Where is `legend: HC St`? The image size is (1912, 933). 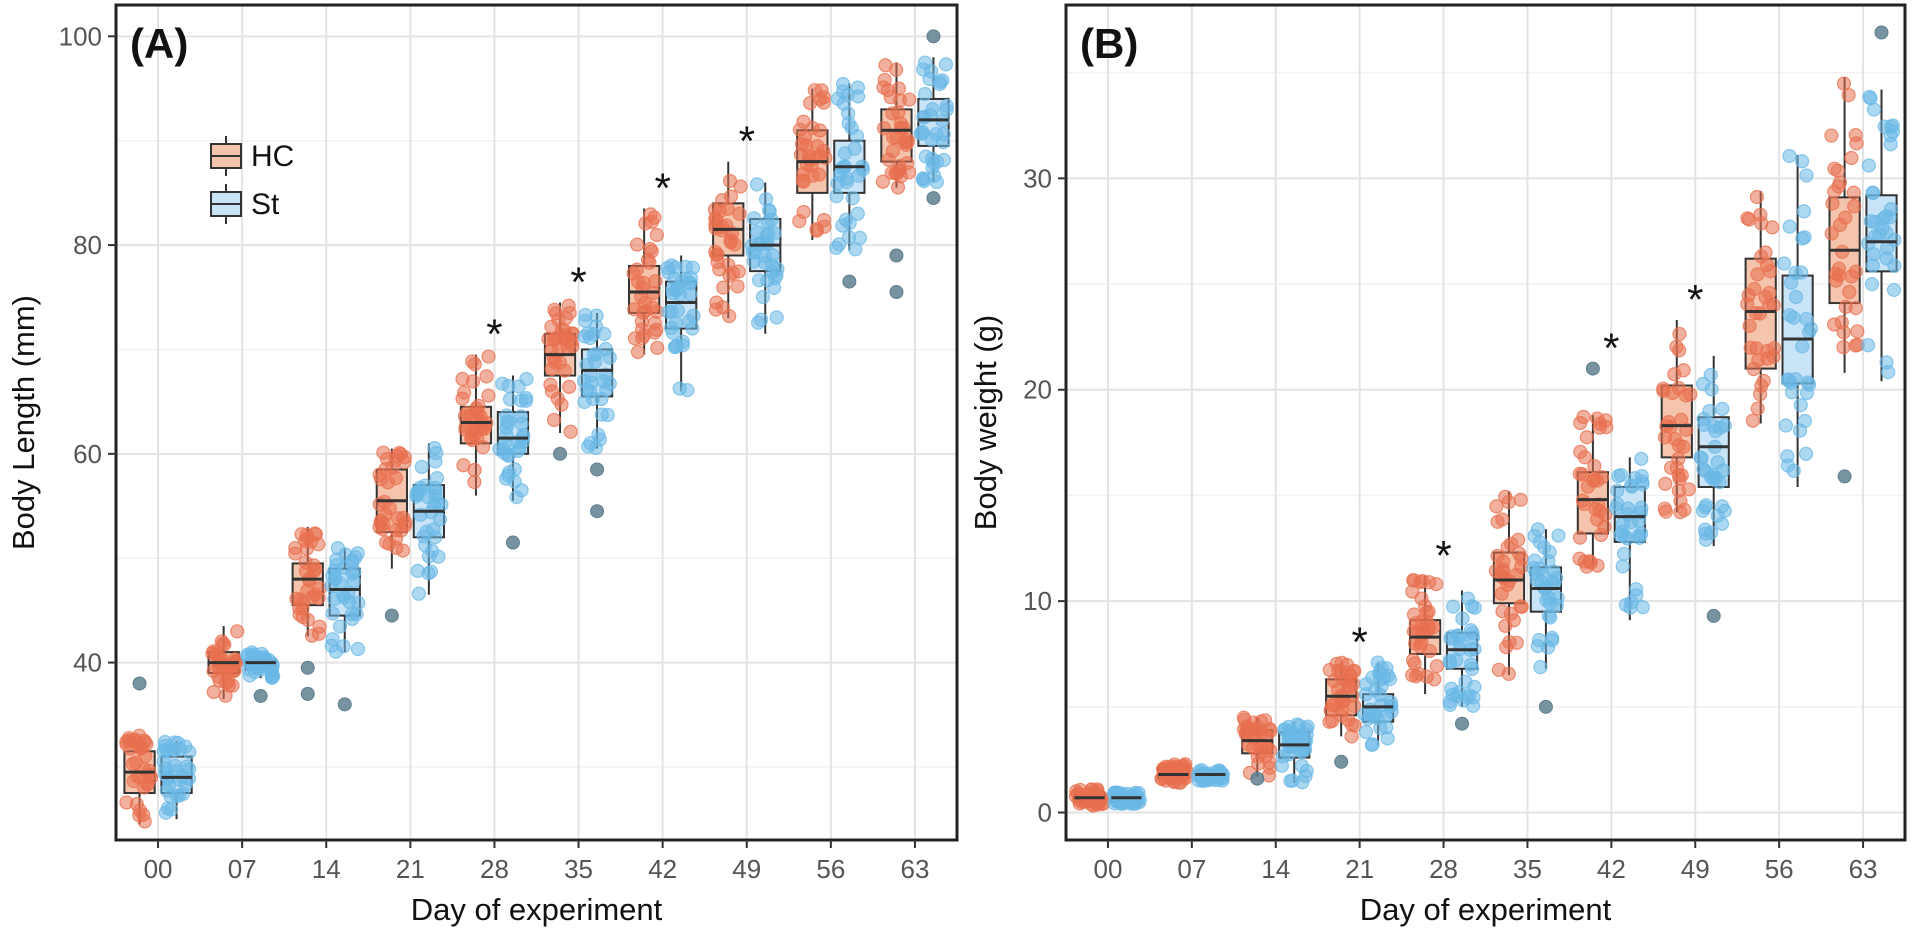
legend: HC St is located at coordinates (252, 180).